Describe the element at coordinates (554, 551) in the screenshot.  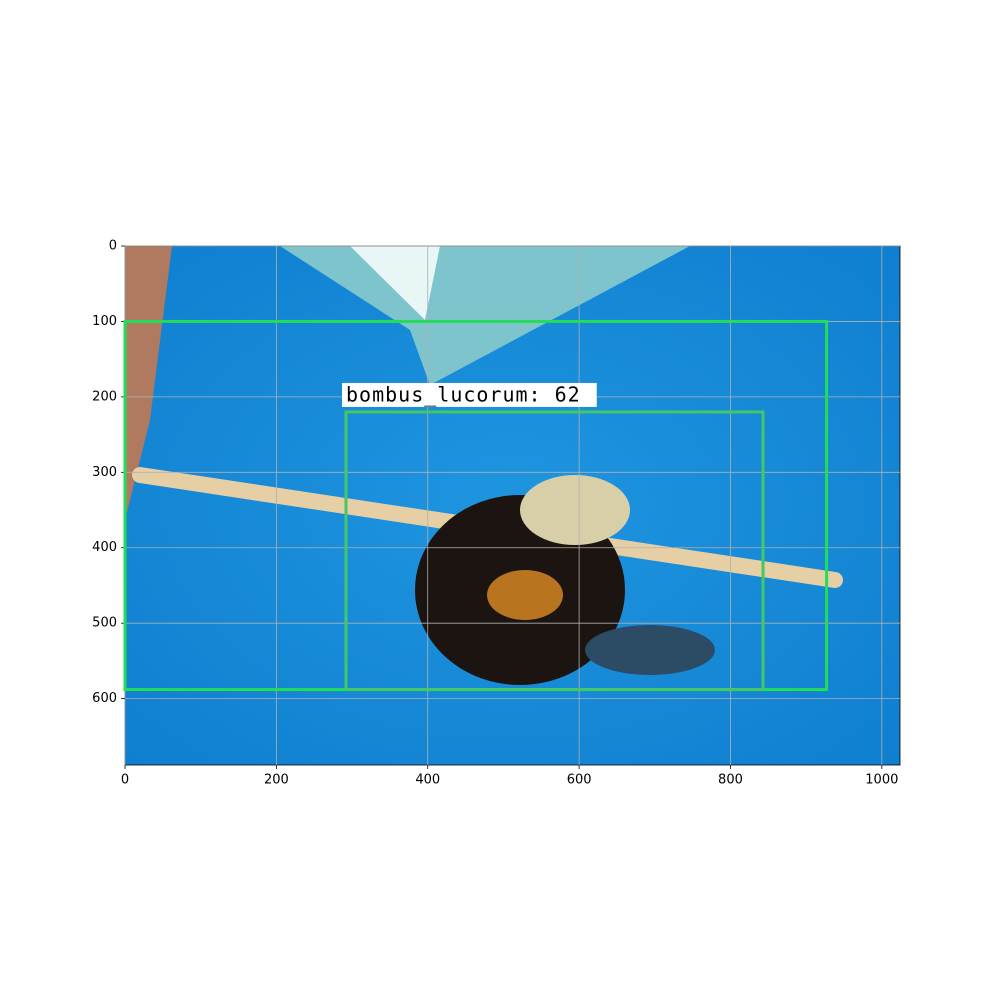
I see `bounding-box` at that location.